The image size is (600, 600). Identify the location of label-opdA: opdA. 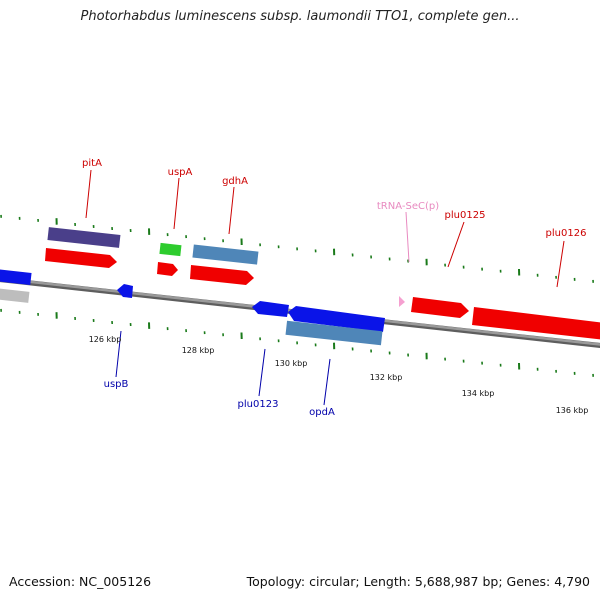
(322, 412).